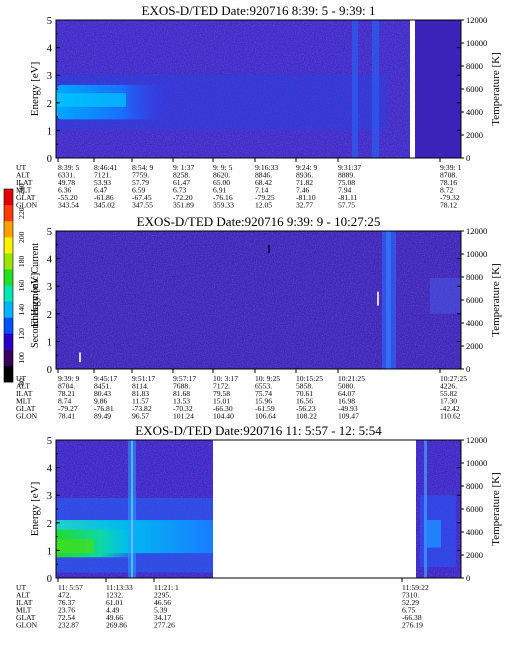 The height and width of the screenshot is (649, 505). Describe the element at coordinates (21, 382) in the screenshot. I see `colorbar-tick-label: 80` at that location.